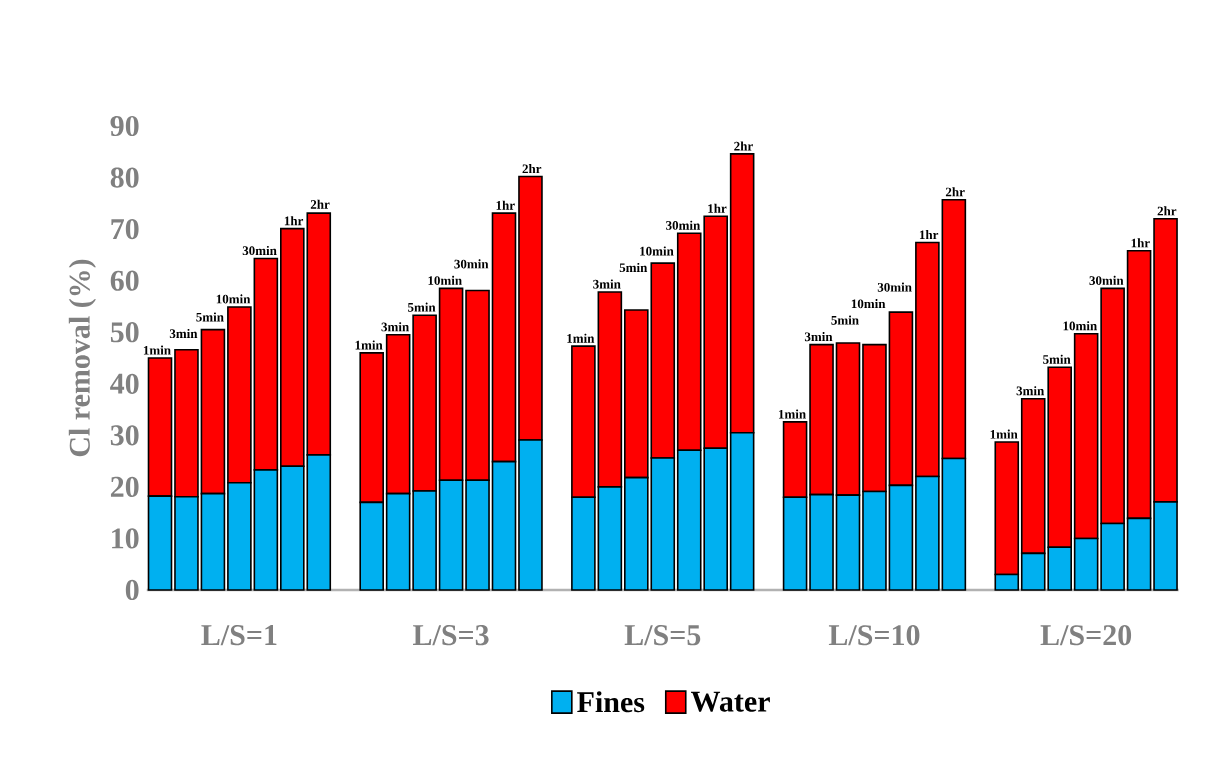 The image size is (1228, 775). I want to click on legend-label: Fines, so click(611, 702).